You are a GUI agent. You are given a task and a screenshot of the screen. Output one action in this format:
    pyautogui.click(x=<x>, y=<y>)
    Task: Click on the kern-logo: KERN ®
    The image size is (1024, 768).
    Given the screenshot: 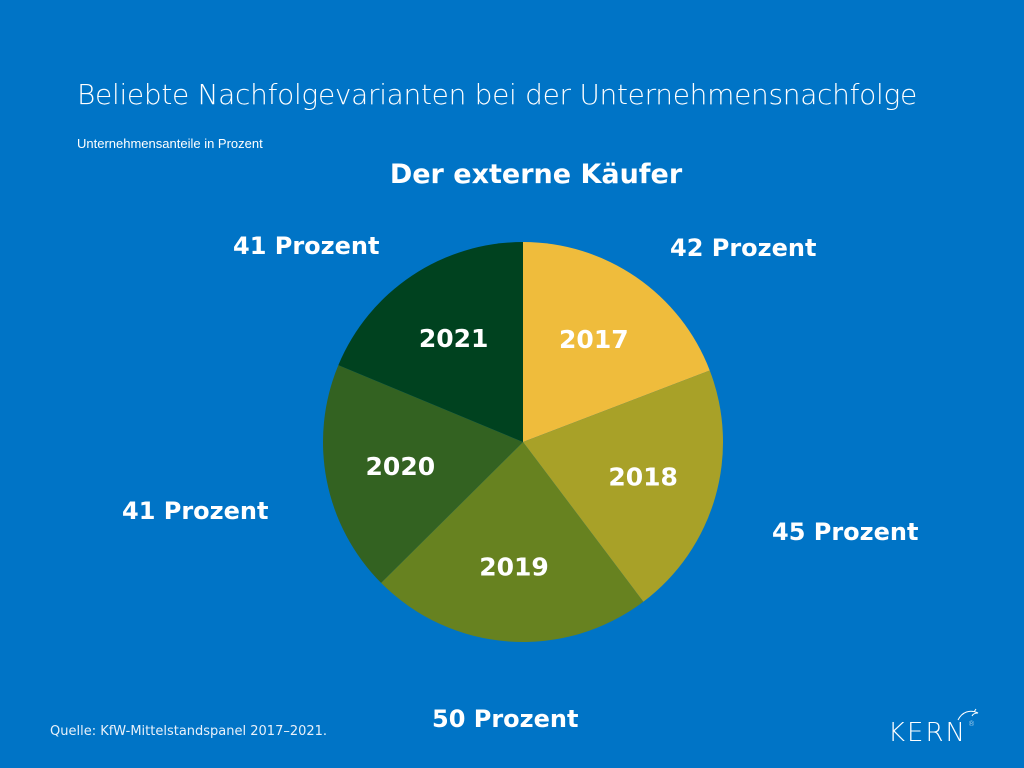 What is the action you would take?
    pyautogui.click(x=933, y=728)
    